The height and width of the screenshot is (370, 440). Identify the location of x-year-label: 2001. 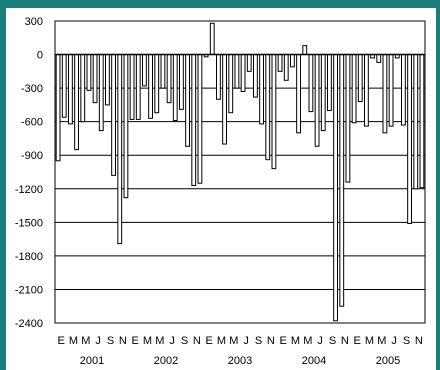
(92, 361).